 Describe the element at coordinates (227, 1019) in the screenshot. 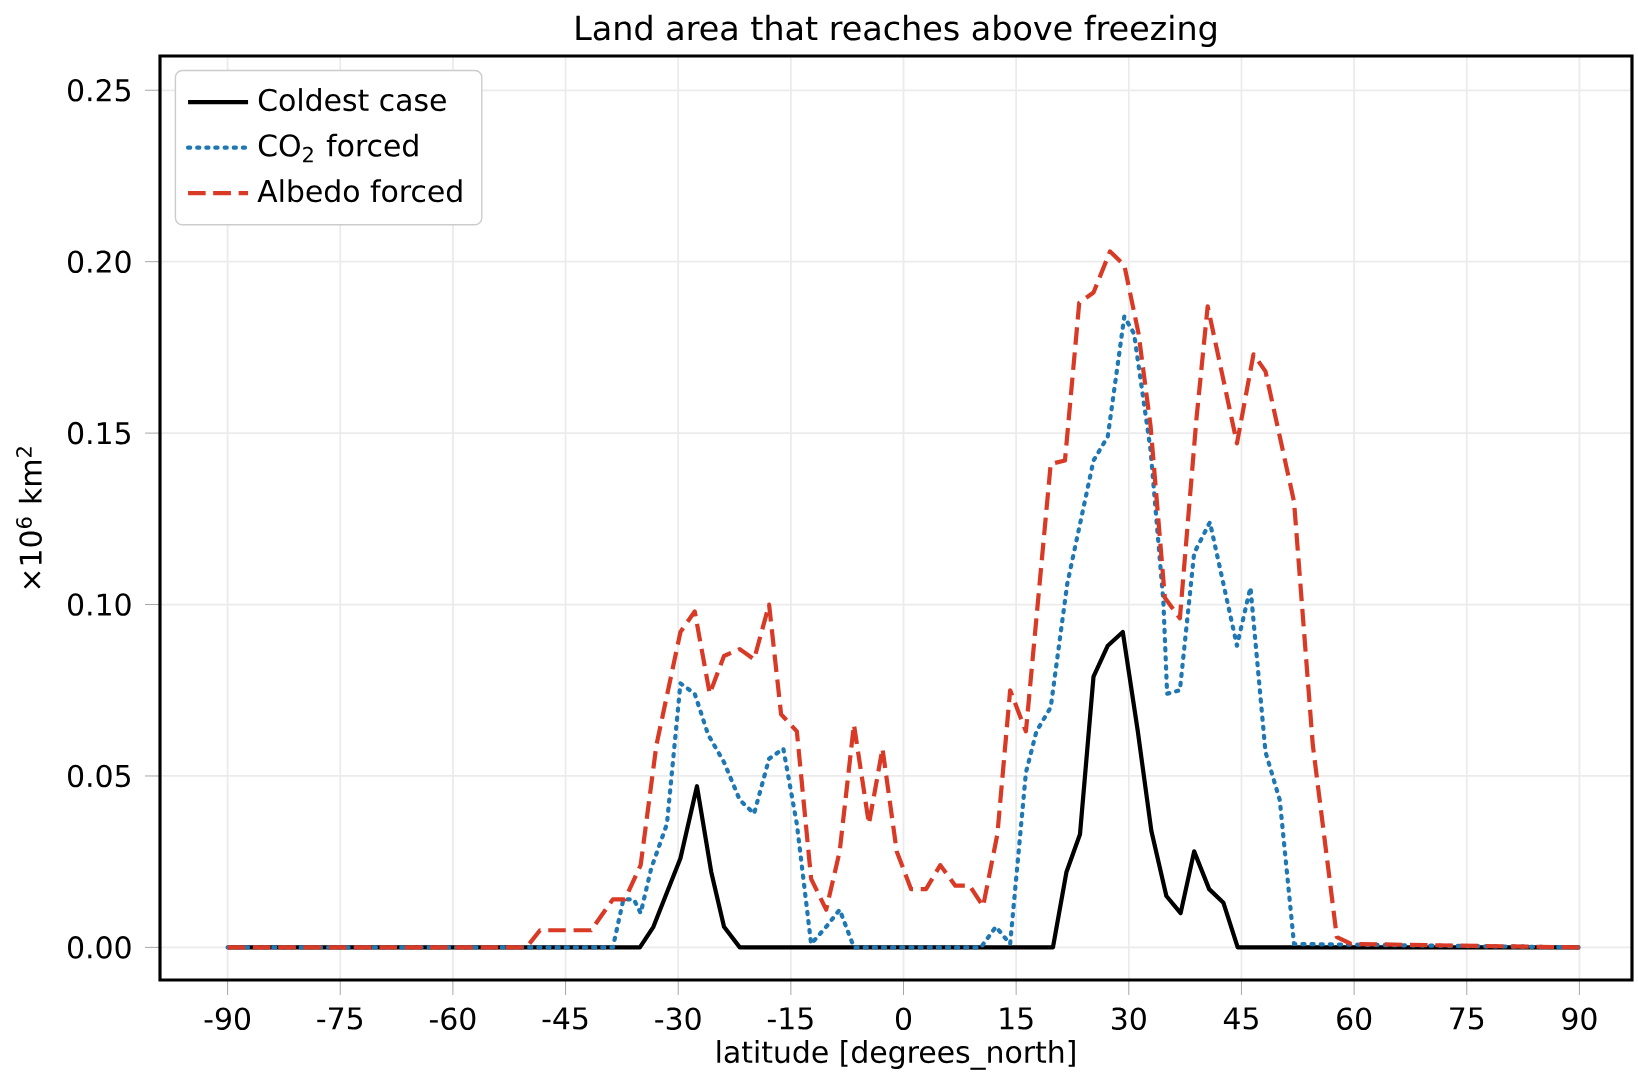

I see `x-tick-label: -90` at that location.